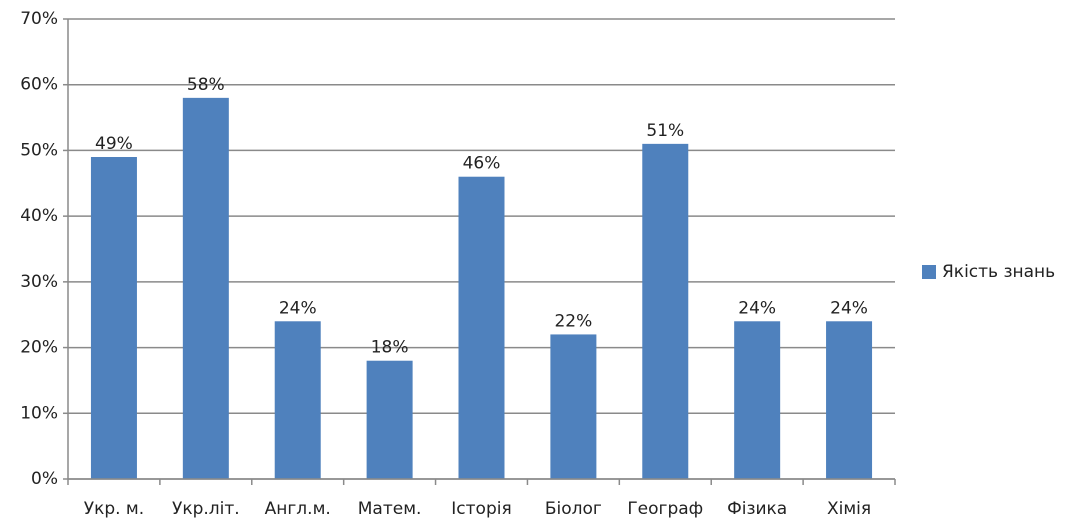  I want to click on y-tick-label: 0%, so click(44, 479).